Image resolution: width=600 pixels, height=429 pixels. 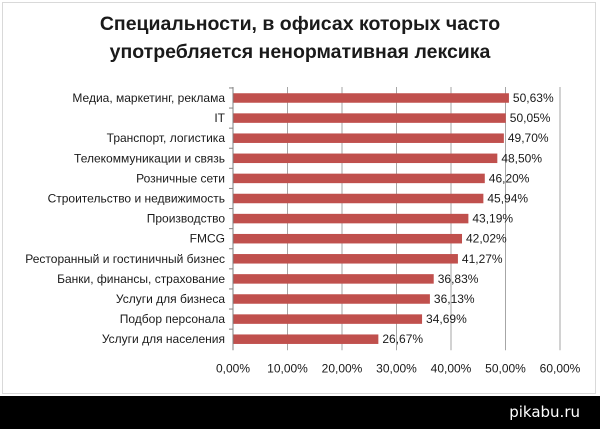 I want to click on category-label: Банки, финансы, страхование, so click(x=141, y=279).